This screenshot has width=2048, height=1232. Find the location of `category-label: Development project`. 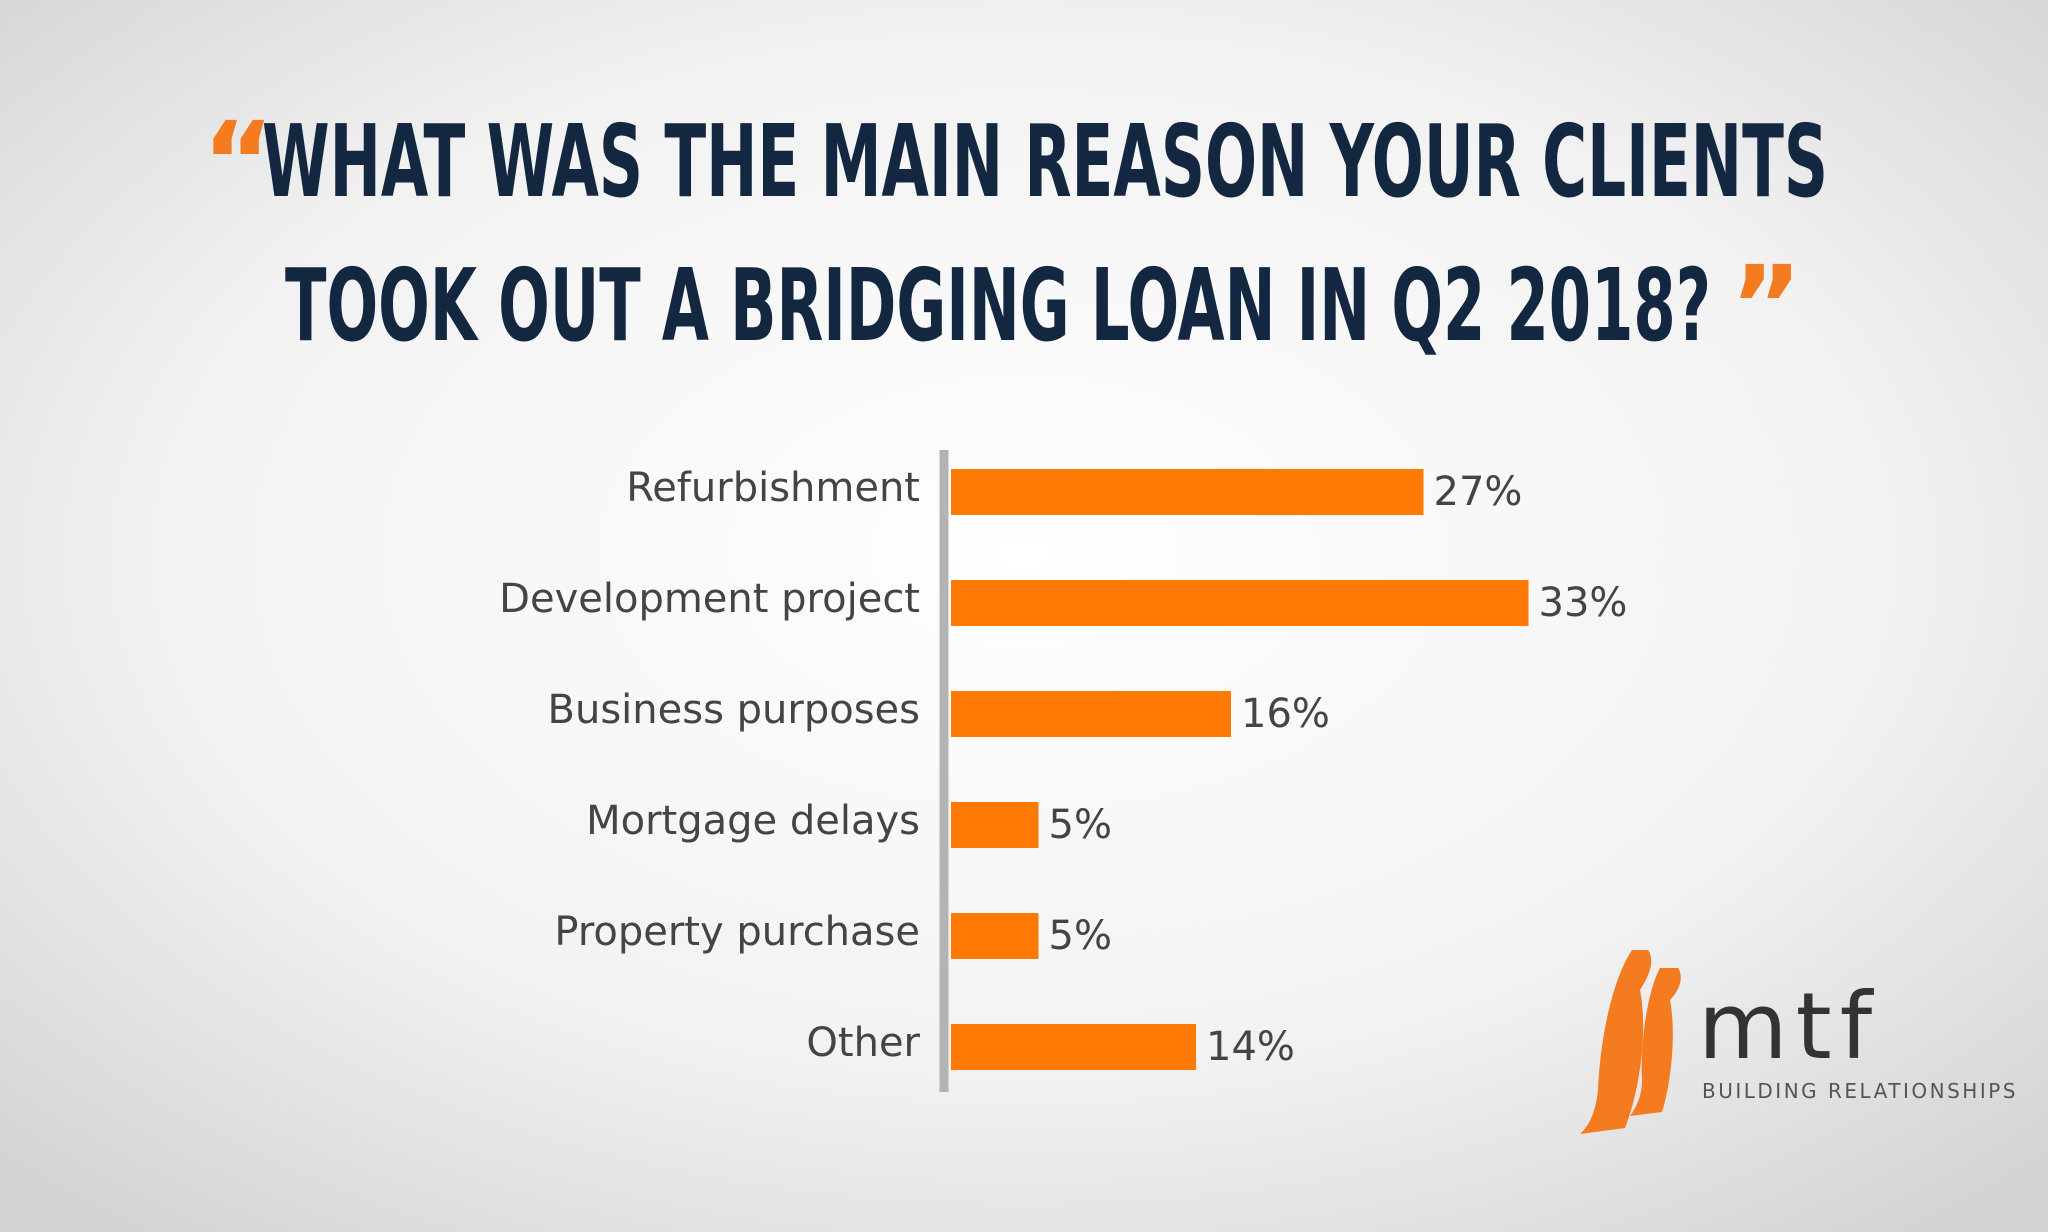

category-label: Development project is located at coordinates (709, 599).